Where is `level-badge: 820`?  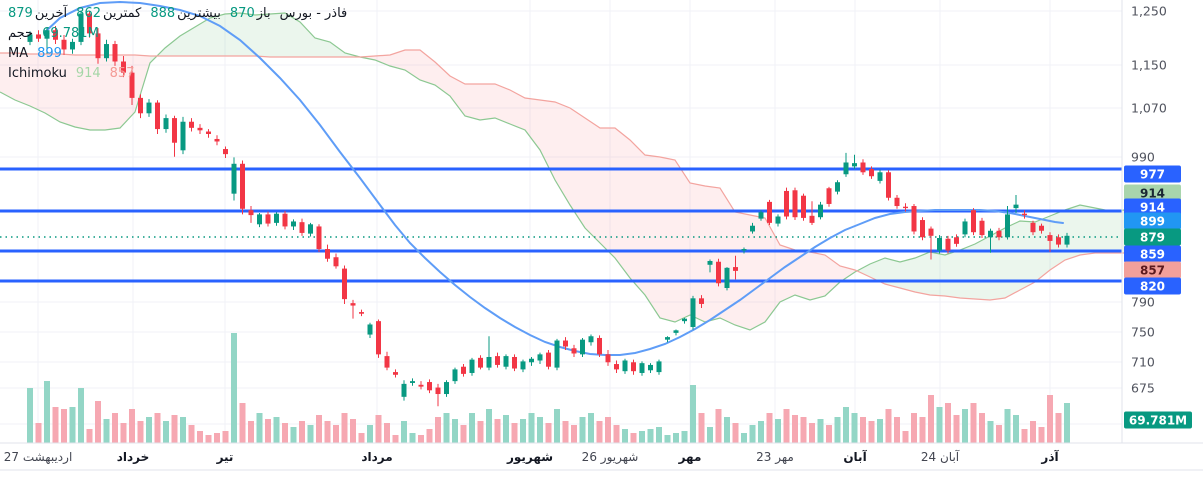
level-badge: 820 is located at coordinates (1152, 286).